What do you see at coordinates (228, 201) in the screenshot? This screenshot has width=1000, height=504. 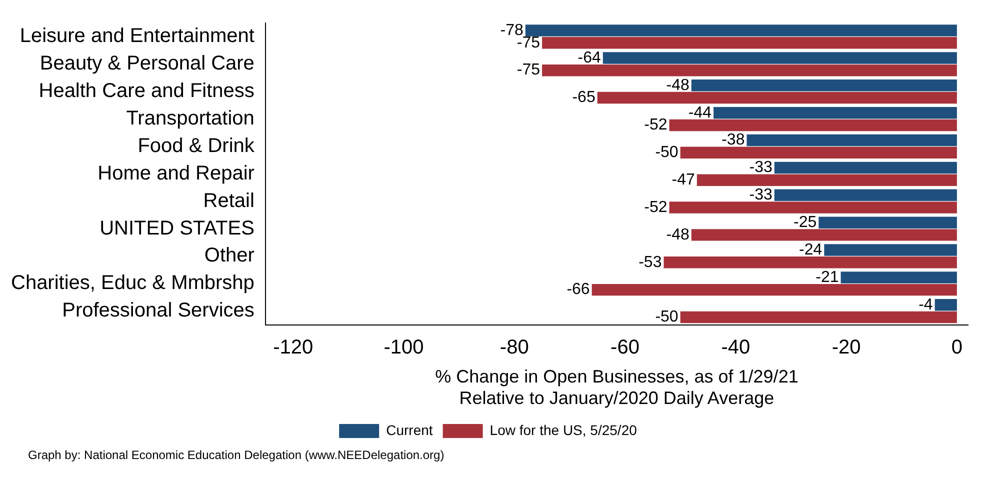 I see `y-tick-label: Retail` at bounding box center [228, 201].